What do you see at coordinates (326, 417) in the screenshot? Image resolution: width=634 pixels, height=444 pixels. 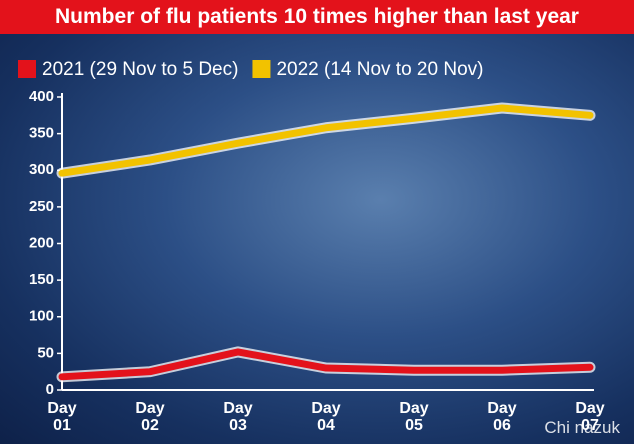 I see `x-tick-label: Day 04` at bounding box center [326, 417].